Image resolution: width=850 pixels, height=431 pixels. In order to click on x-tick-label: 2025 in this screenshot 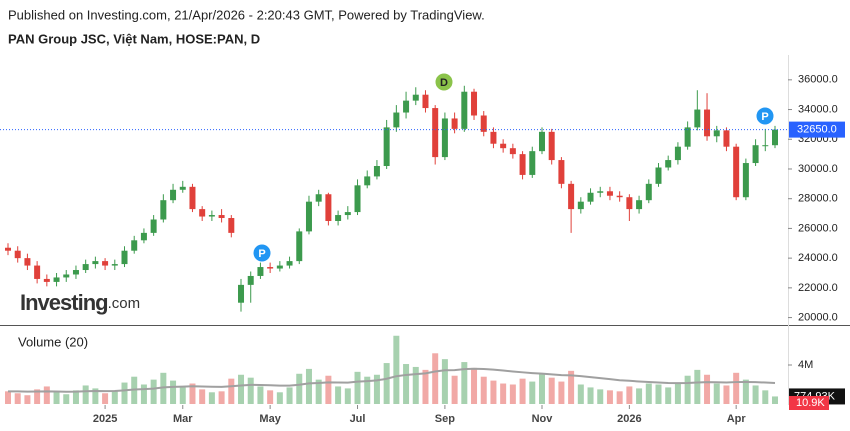, I will do `click(105, 419)`.